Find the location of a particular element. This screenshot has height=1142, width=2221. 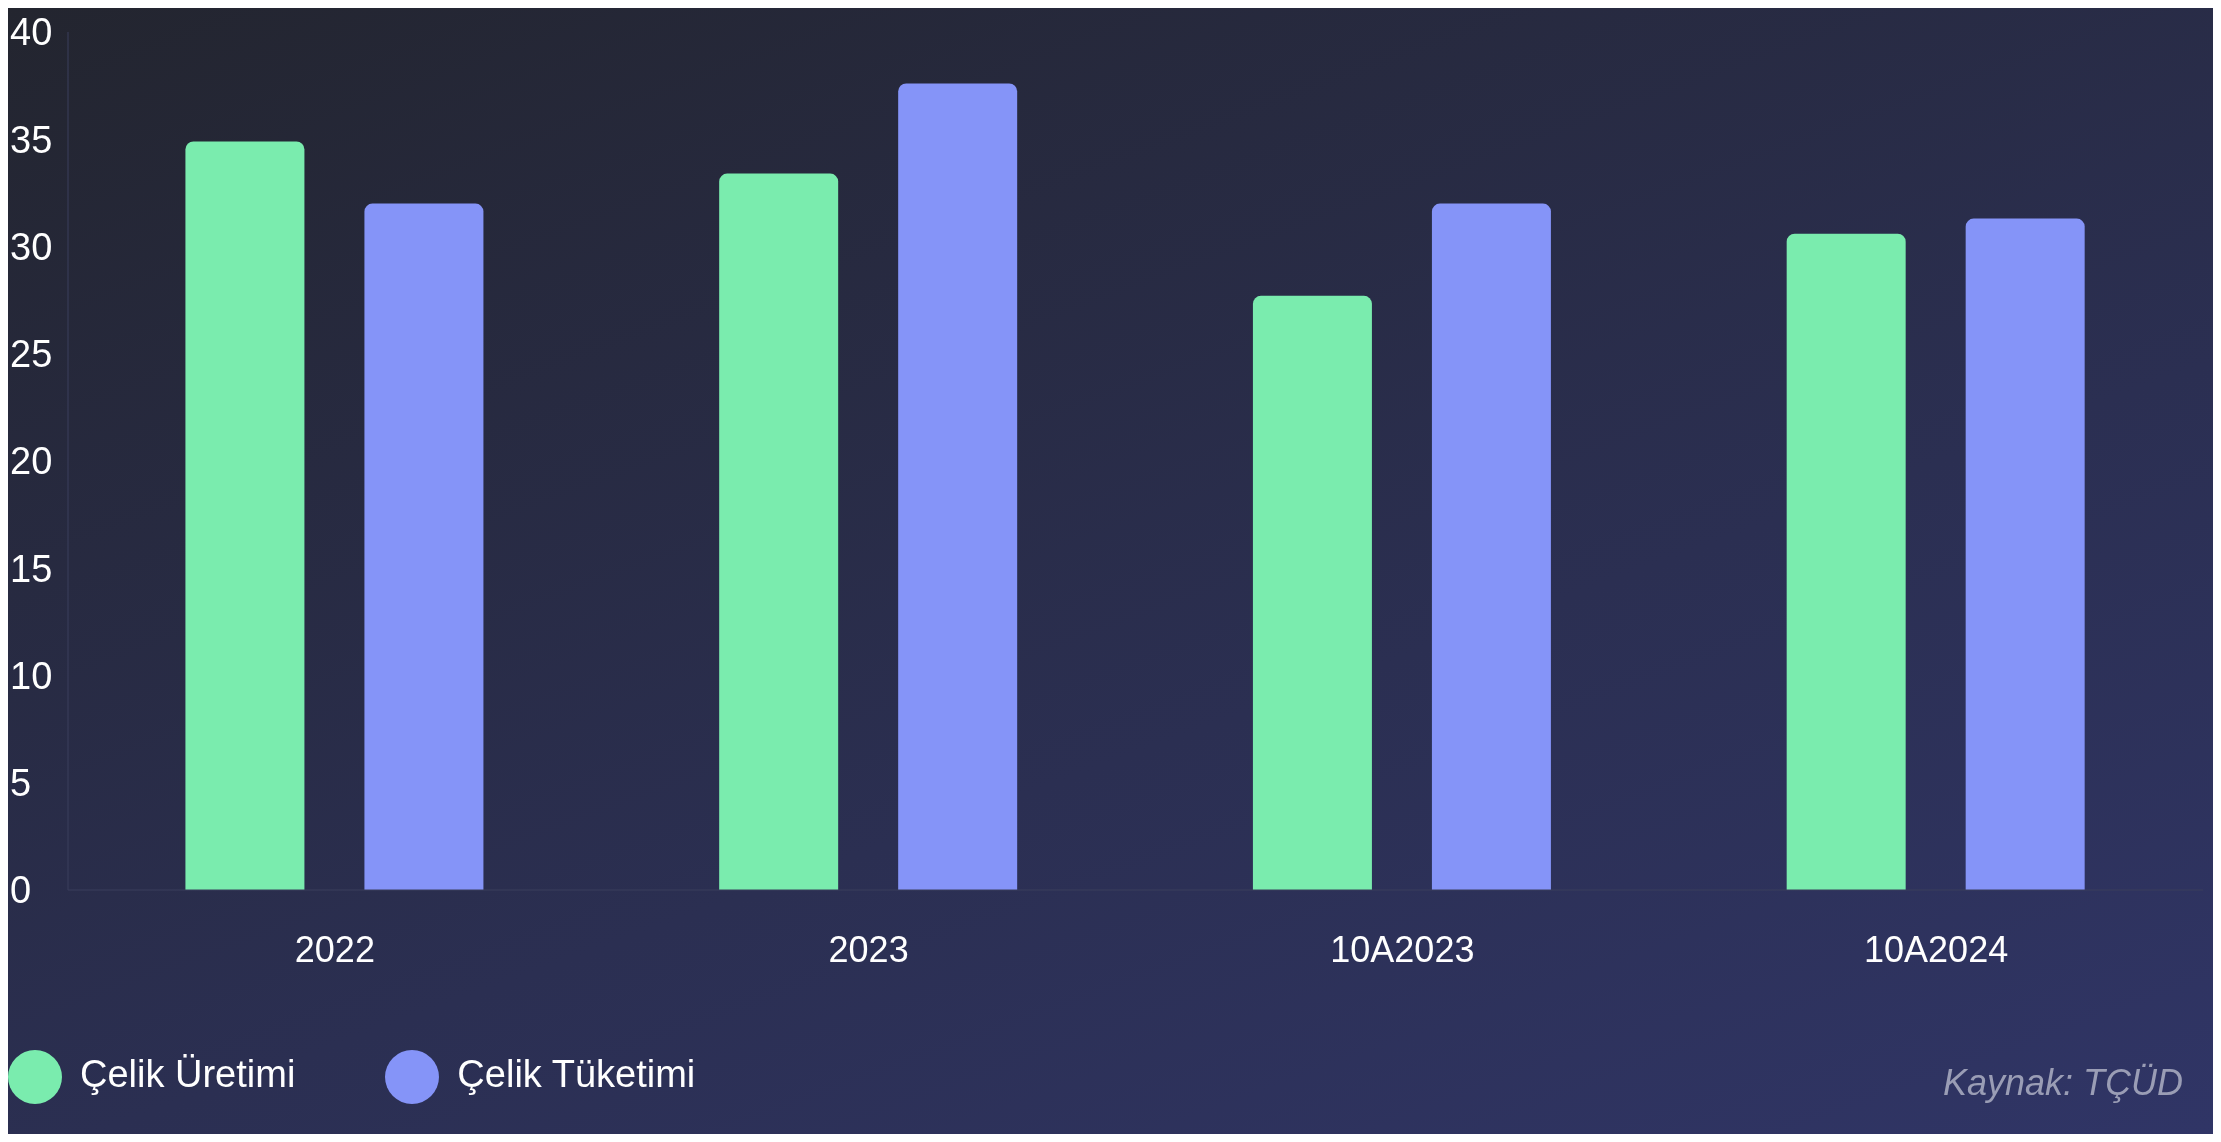

y-tick-label: 40 is located at coordinates (31, 32).